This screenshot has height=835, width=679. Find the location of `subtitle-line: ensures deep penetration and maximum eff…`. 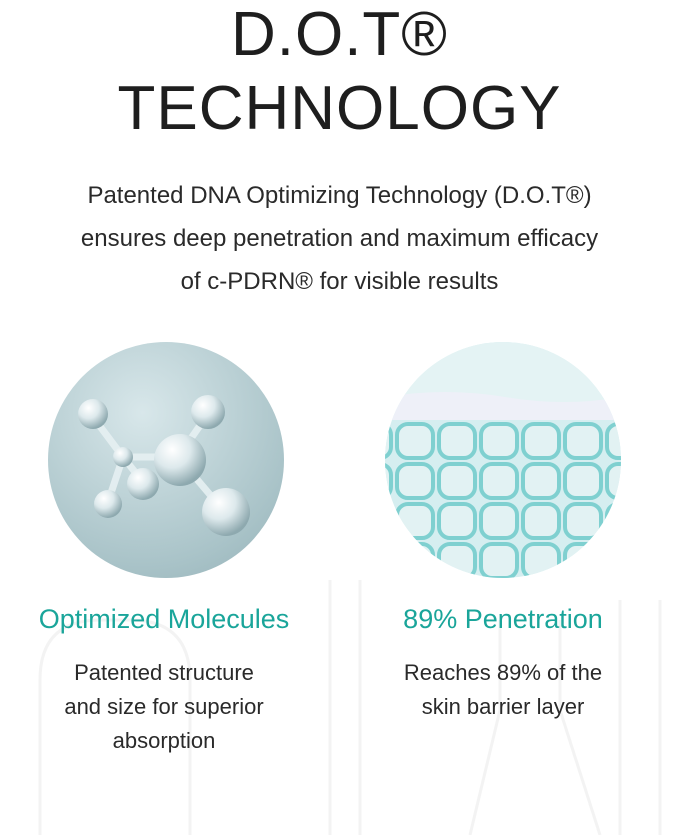

subtitle-line: ensures deep penetration and maximum eff… is located at coordinates (339, 238).